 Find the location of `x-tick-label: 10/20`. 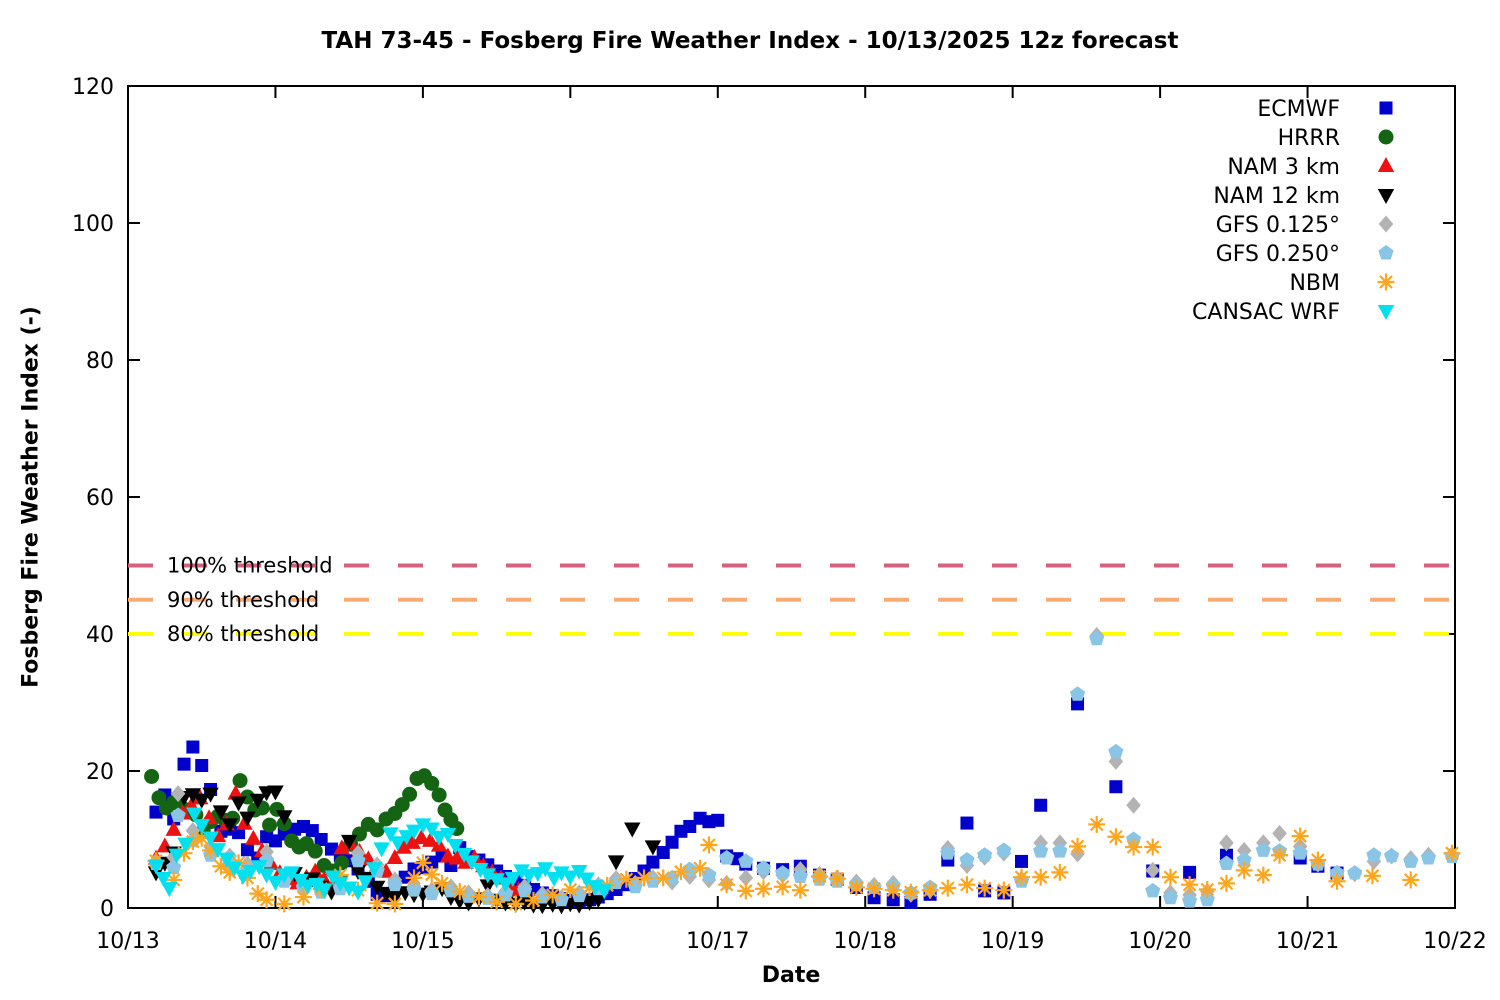

x-tick-label: 10/20 is located at coordinates (1159, 941).